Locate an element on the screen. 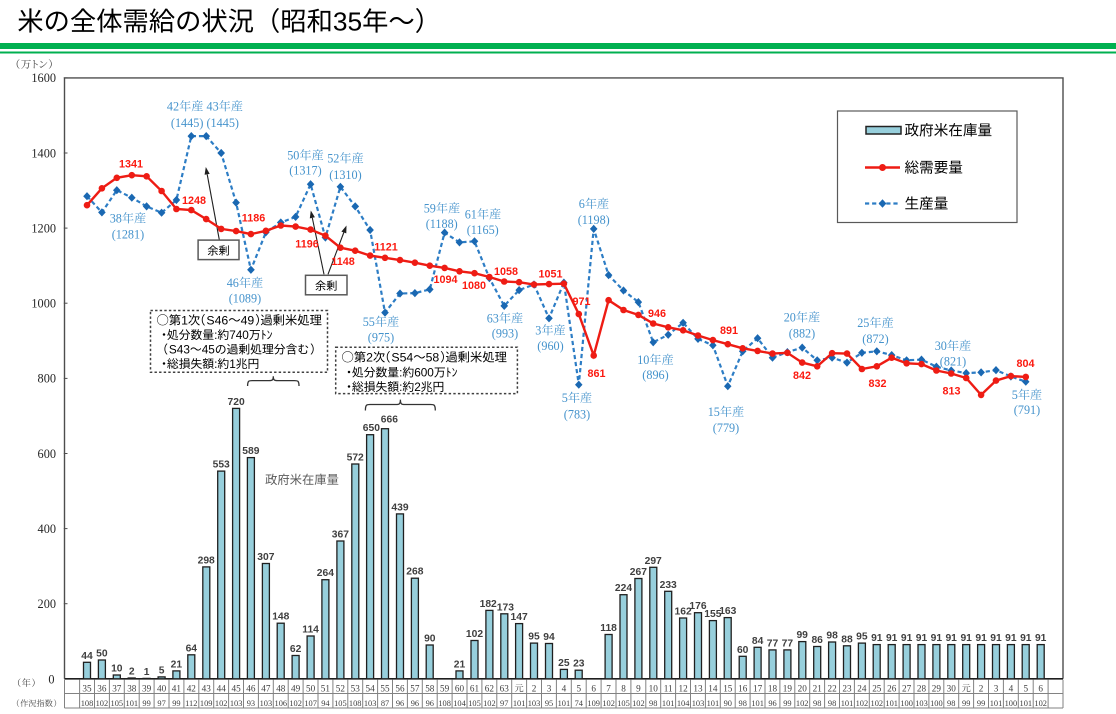 This screenshot has width=1116, height=714. svg-text: 6 is located at coordinates (1040, 688).